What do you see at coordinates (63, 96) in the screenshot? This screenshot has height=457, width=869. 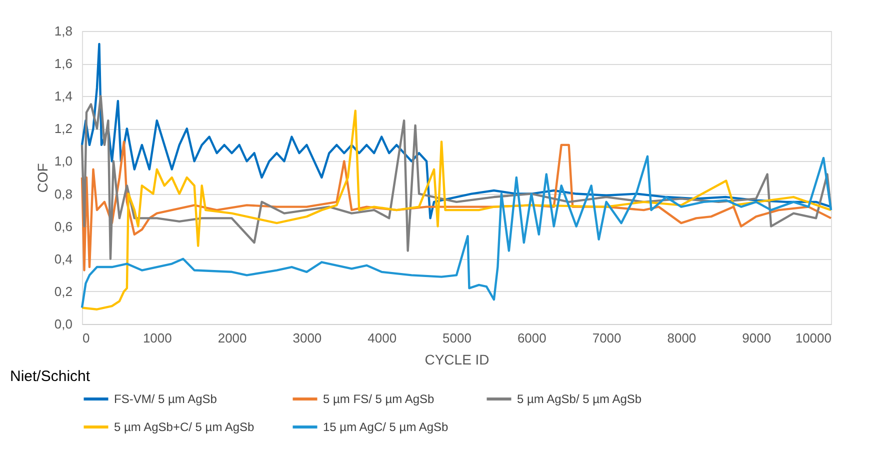 I see `y-tick-label: 1,4` at bounding box center [63, 96].